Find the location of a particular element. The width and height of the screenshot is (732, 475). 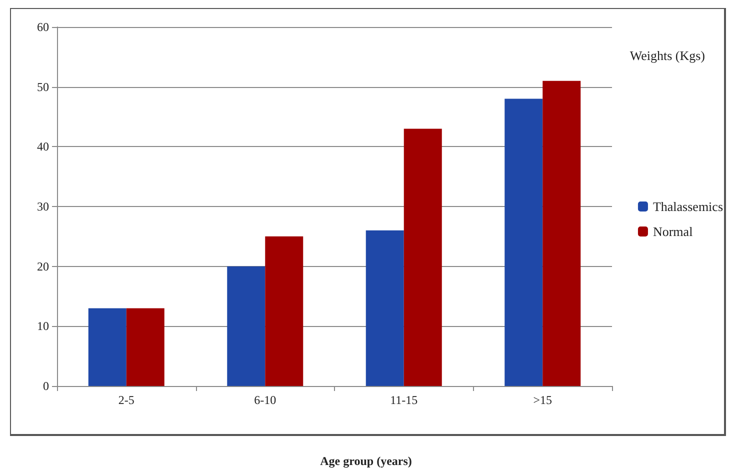

y-tick-label: 60 is located at coordinates (43, 27).